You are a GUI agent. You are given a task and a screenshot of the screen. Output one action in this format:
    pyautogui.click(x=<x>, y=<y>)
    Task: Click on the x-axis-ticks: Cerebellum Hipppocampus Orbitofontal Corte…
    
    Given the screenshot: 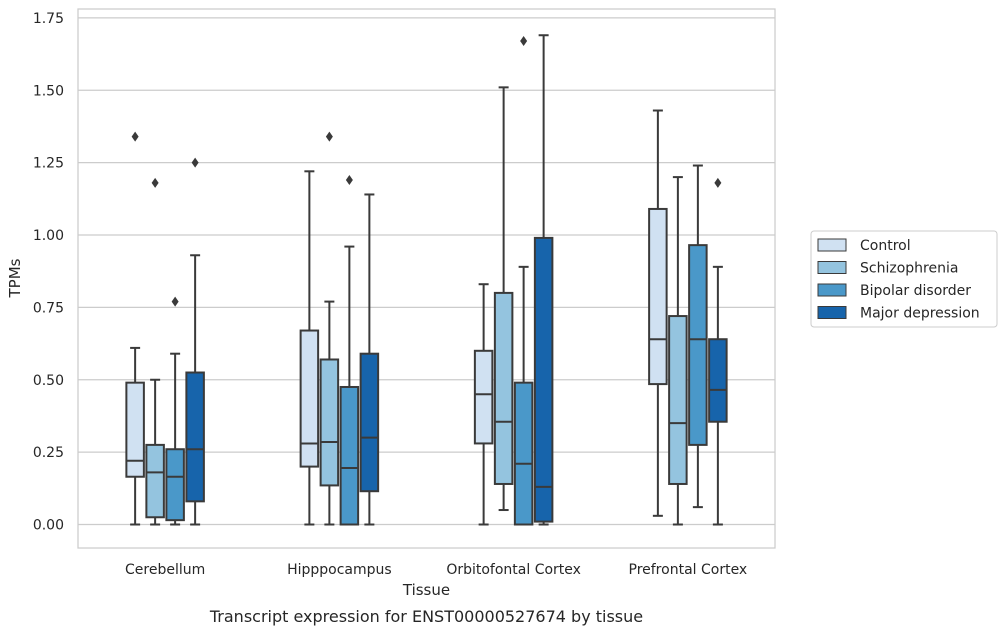 What is the action you would take?
    pyautogui.click(x=436, y=570)
    